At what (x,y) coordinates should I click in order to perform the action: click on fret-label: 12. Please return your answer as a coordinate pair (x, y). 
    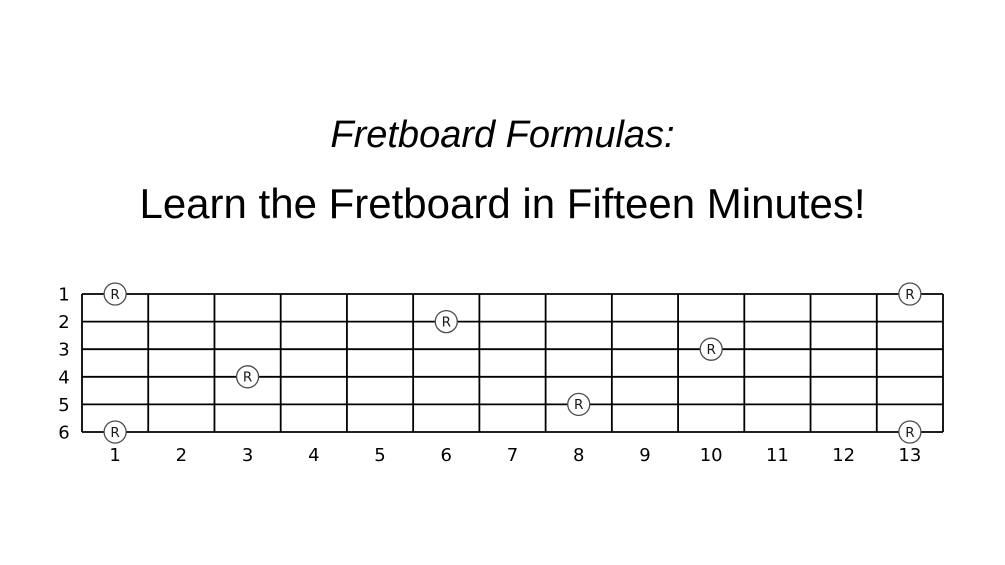
    Looking at the image, I should click on (843, 455).